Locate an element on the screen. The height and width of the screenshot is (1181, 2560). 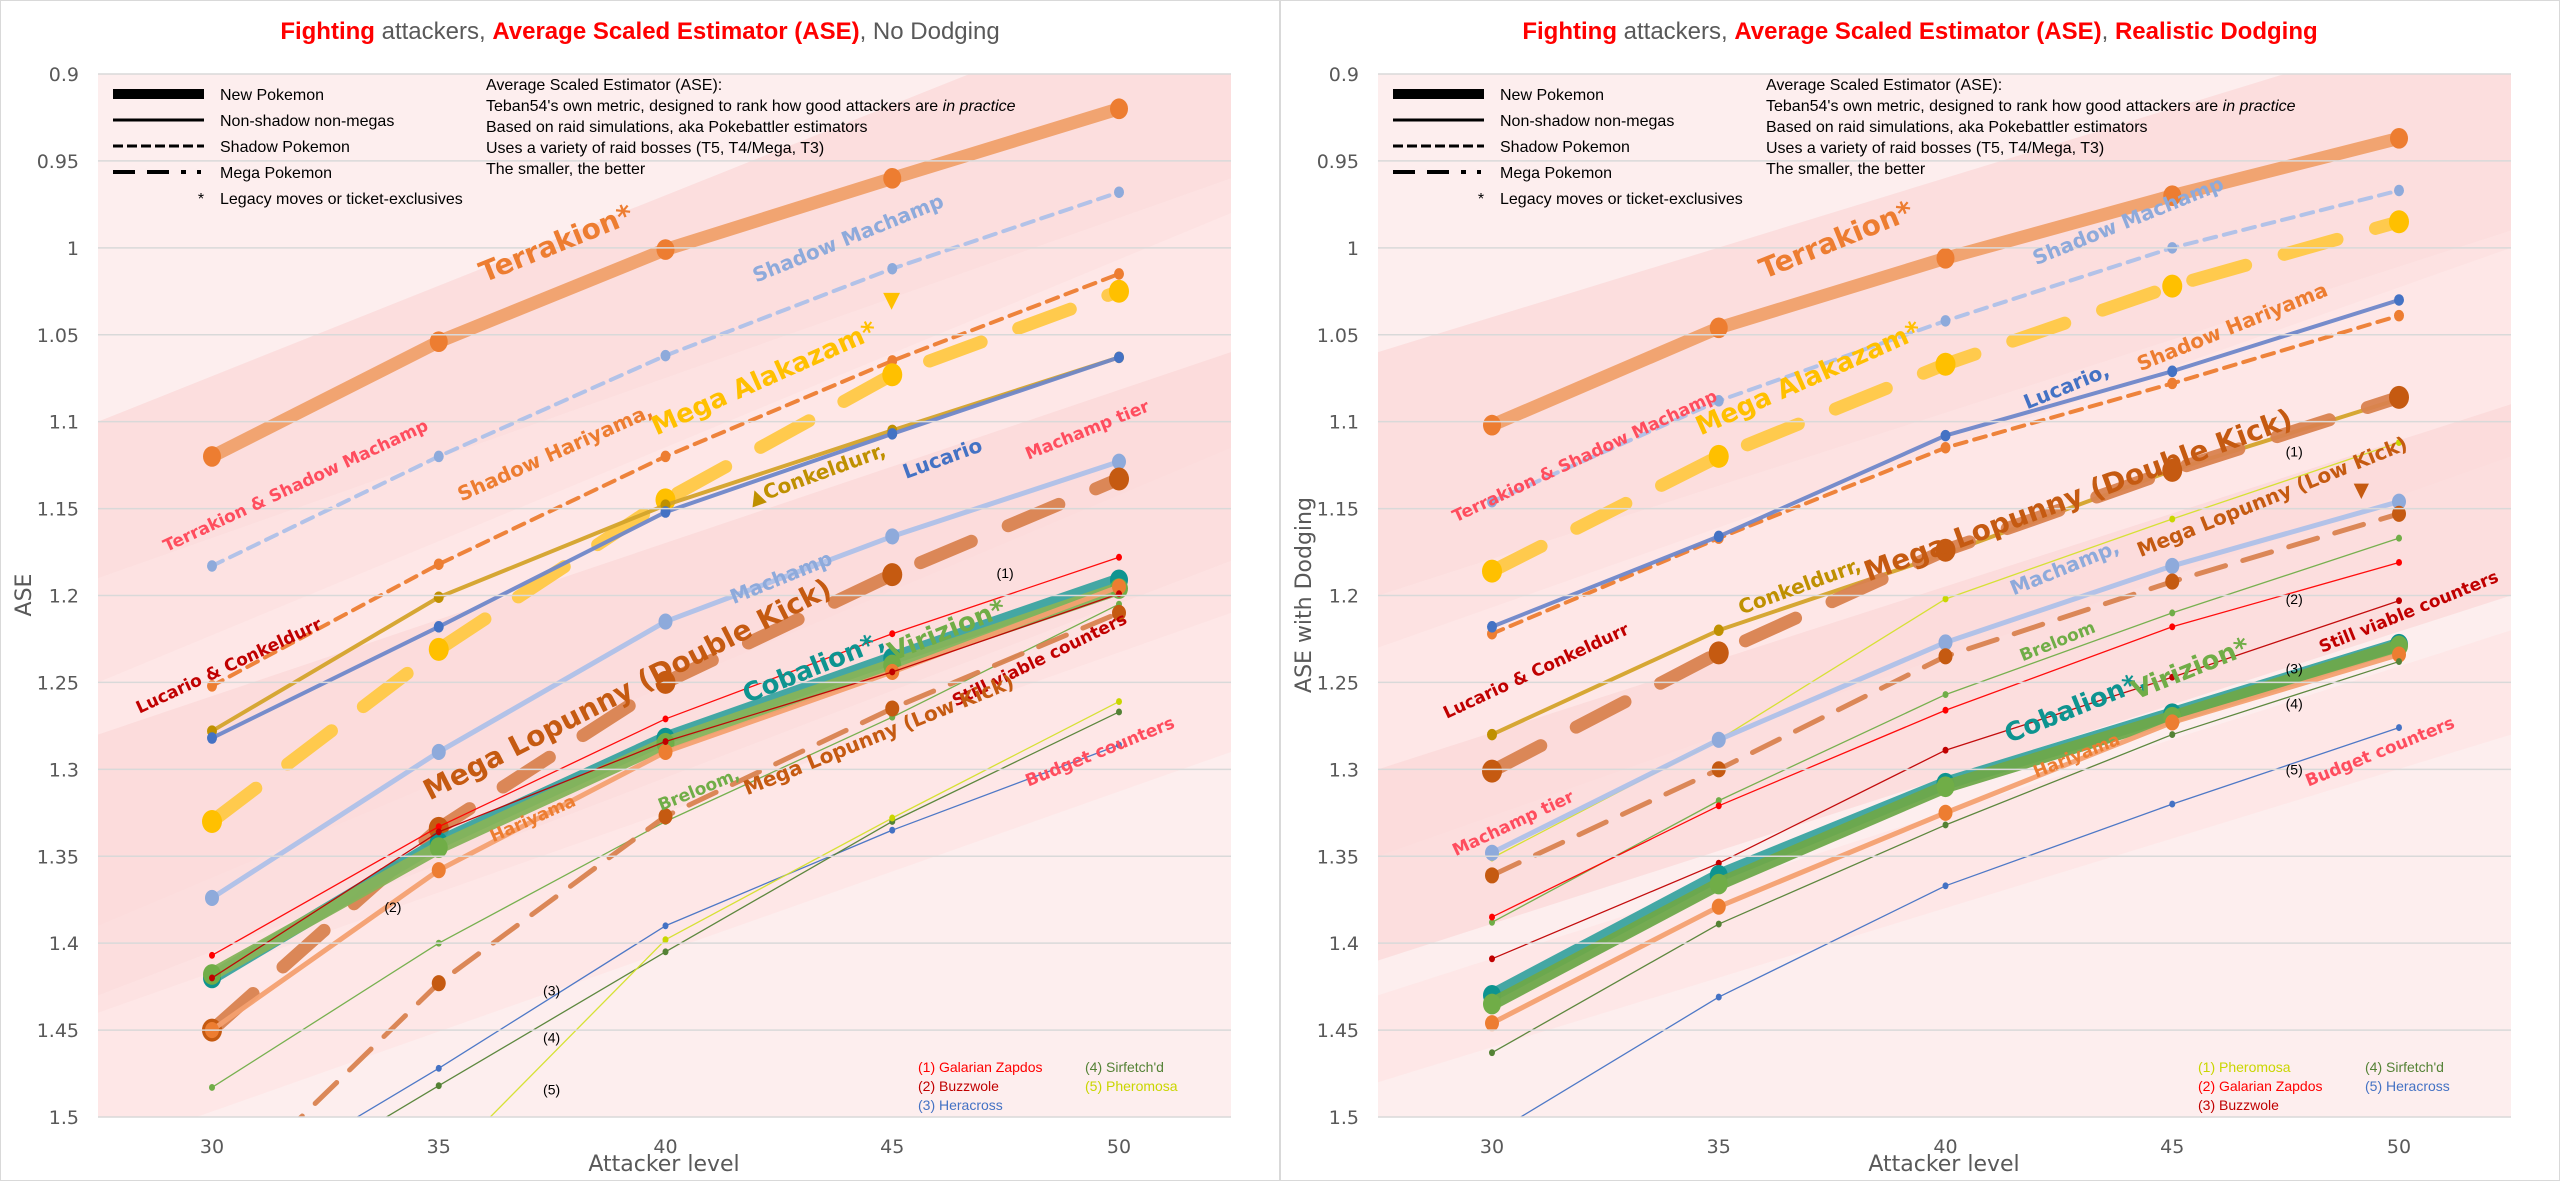
y-tick-label: 1 is located at coordinates (1353, 249).